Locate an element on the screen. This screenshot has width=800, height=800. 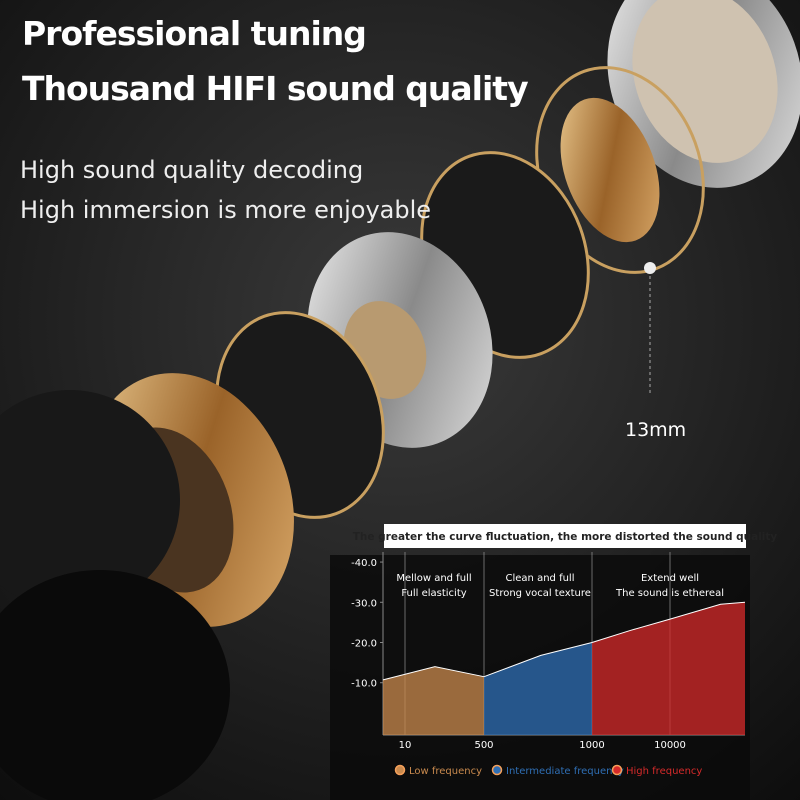
annotation: The sound is ethereal is located at coordinates (669, 593).